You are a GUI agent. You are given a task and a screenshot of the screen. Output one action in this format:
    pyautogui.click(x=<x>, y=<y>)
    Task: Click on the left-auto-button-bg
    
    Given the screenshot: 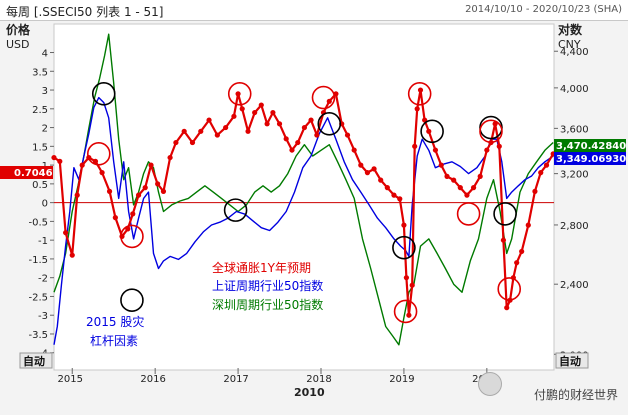 What is the action you would take?
    pyautogui.click(x=36, y=360)
    